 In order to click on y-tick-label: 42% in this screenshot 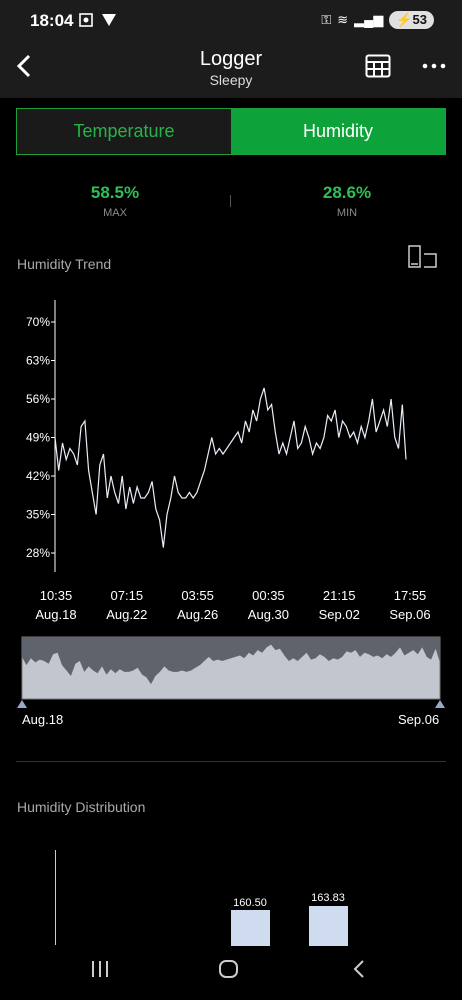, I will do `click(38, 476)`.